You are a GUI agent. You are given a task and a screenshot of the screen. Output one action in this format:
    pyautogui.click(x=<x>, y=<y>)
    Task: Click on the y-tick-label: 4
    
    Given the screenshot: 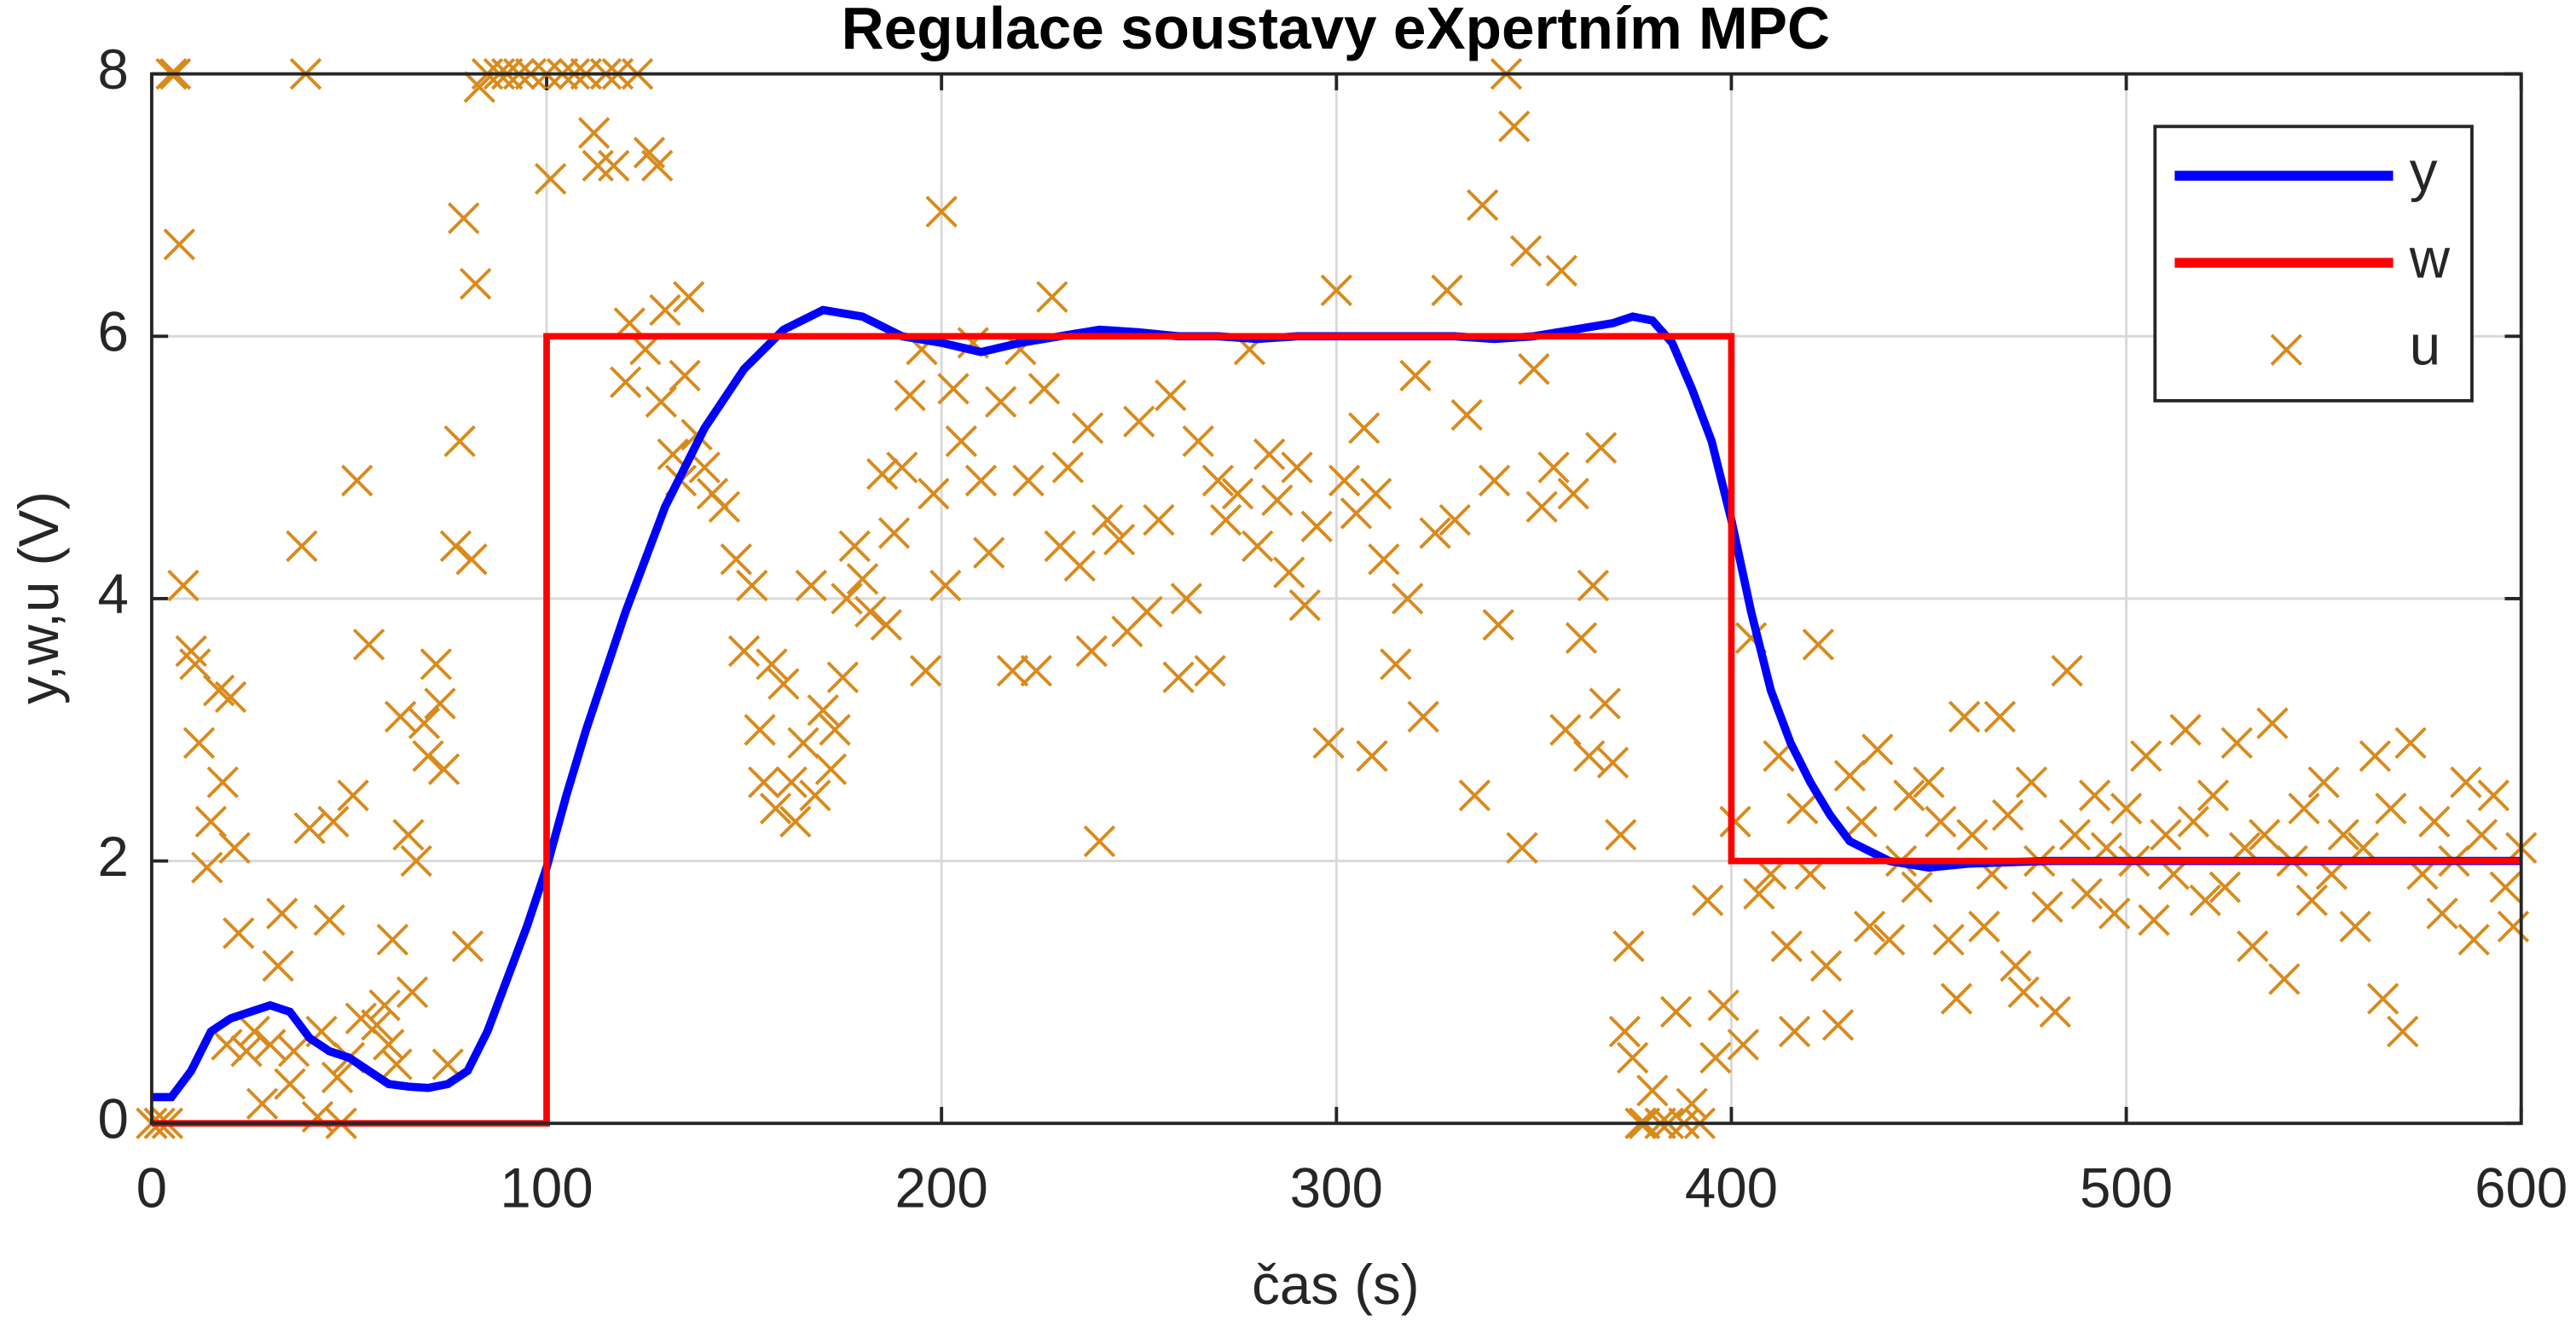 What is the action you would take?
    pyautogui.click(x=113, y=594)
    